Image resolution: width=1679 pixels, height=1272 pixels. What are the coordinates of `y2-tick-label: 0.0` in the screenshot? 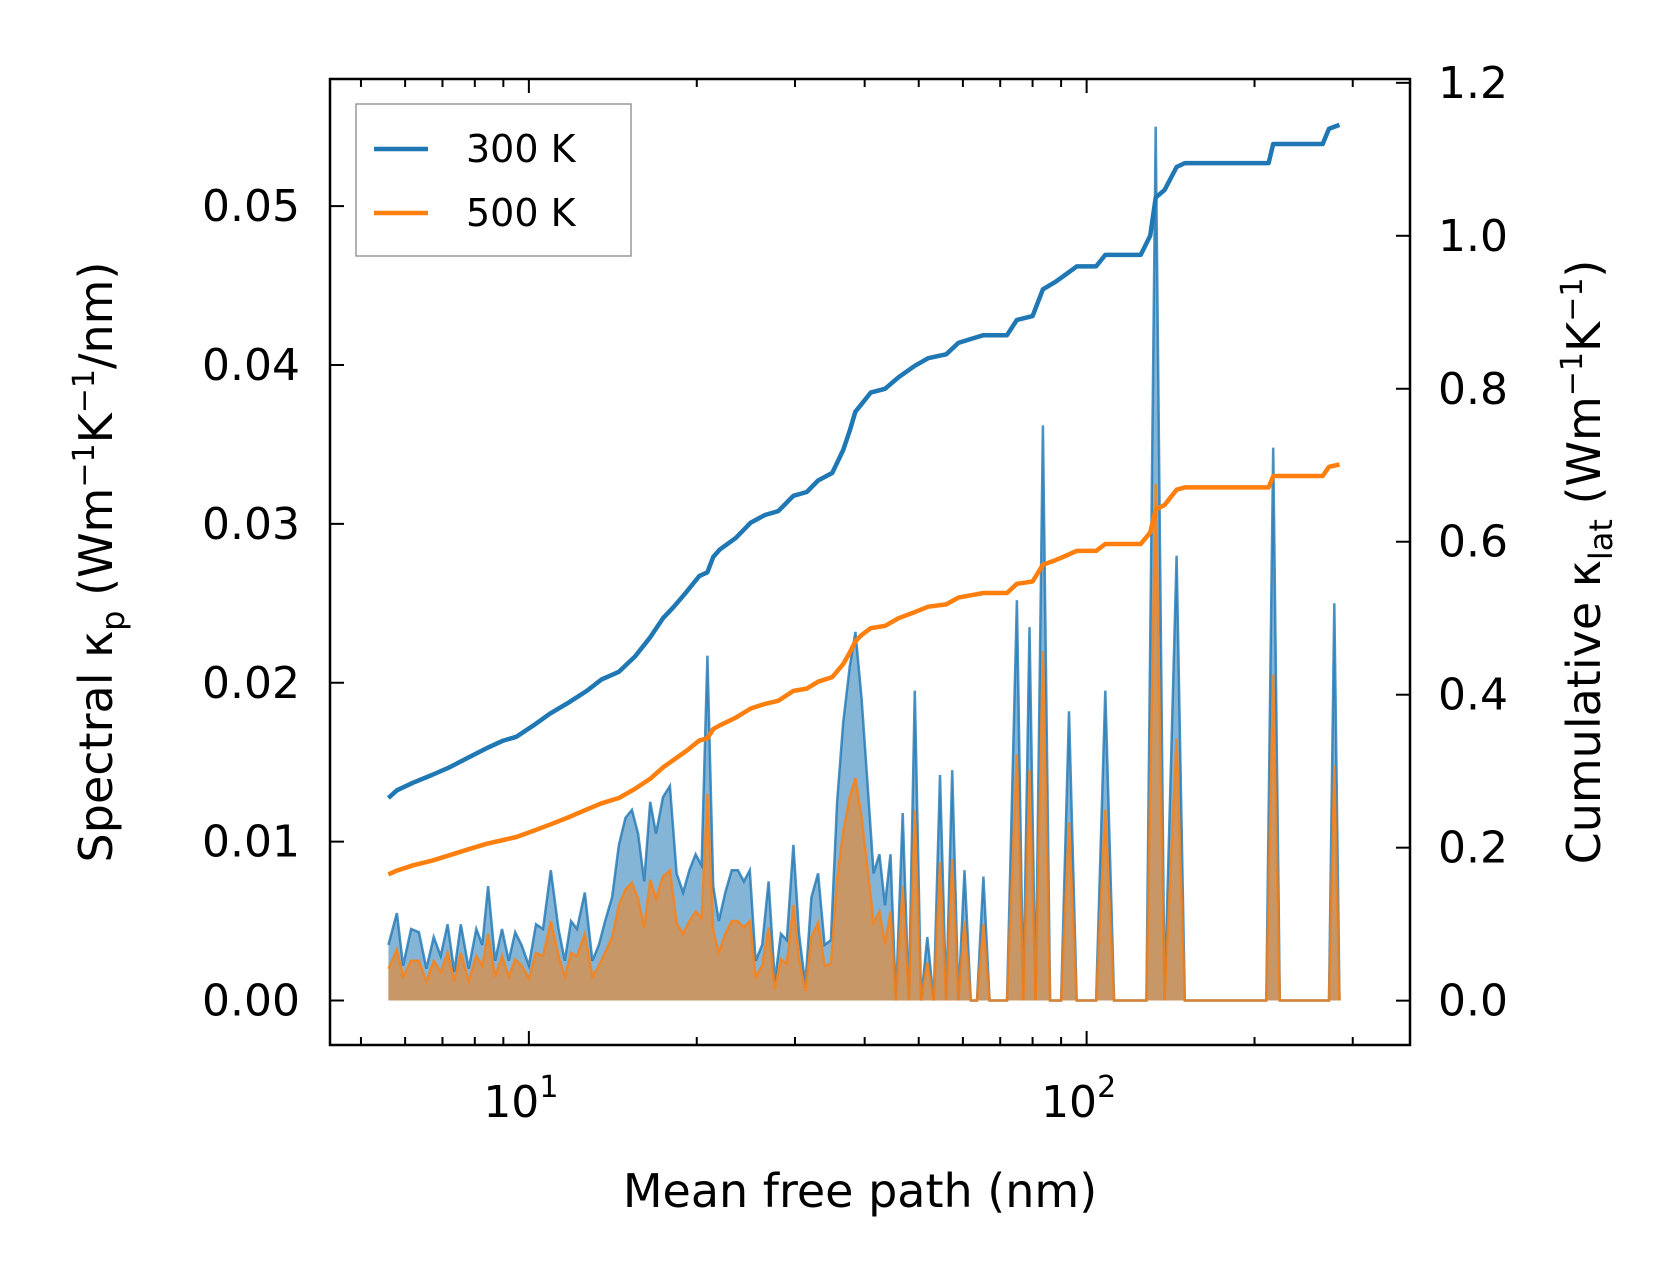 It's located at (1473, 1001).